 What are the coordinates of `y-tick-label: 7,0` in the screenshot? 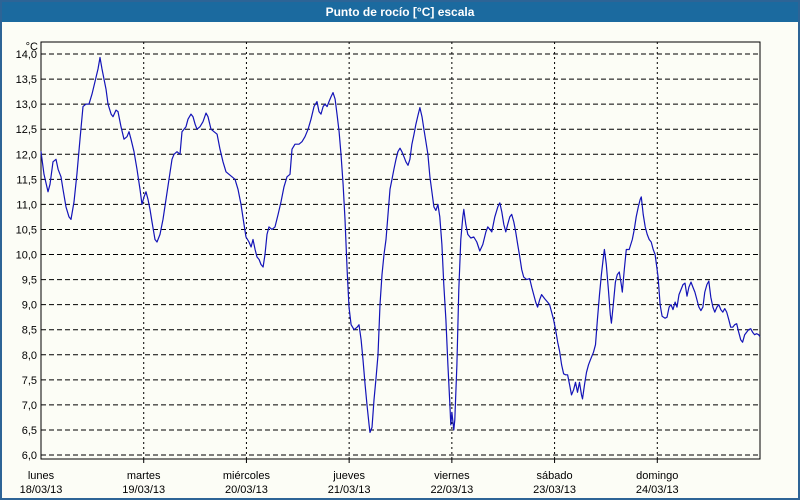 It's located at (29, 406).